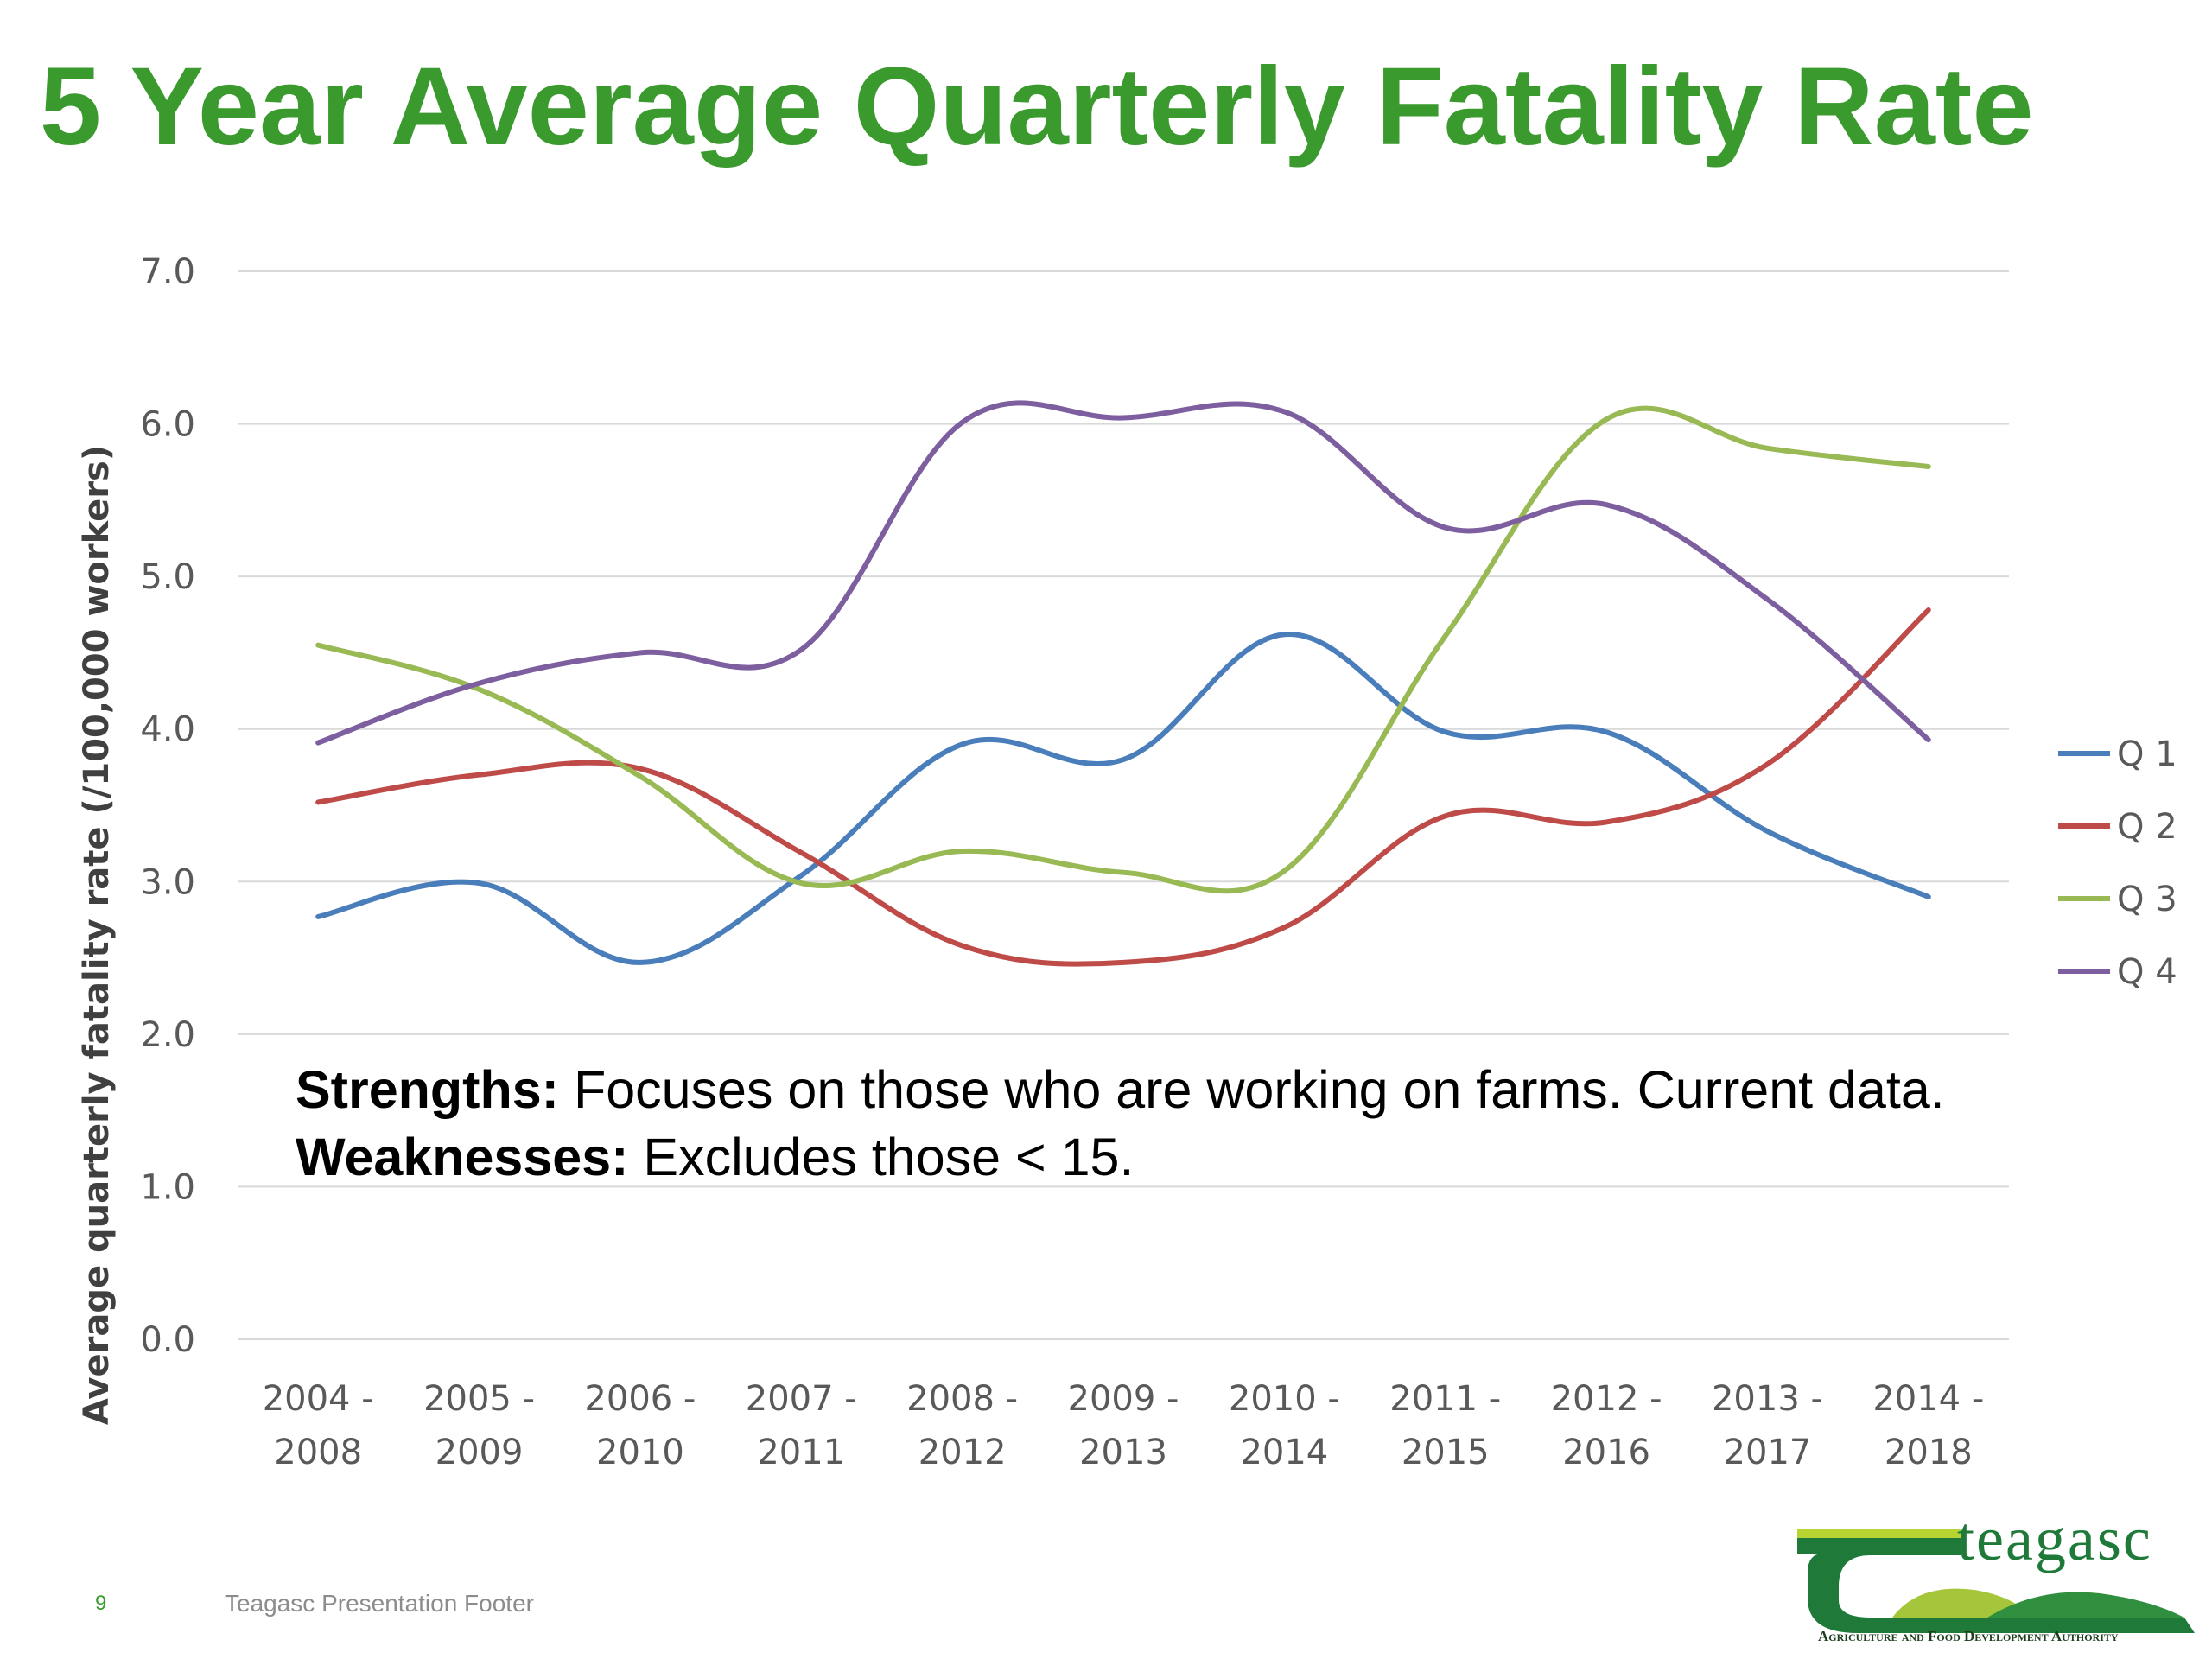 The width and height of the screenshot is (2212, 1659). I want to click on y-tick-label: 7.0, so click(167, 272).